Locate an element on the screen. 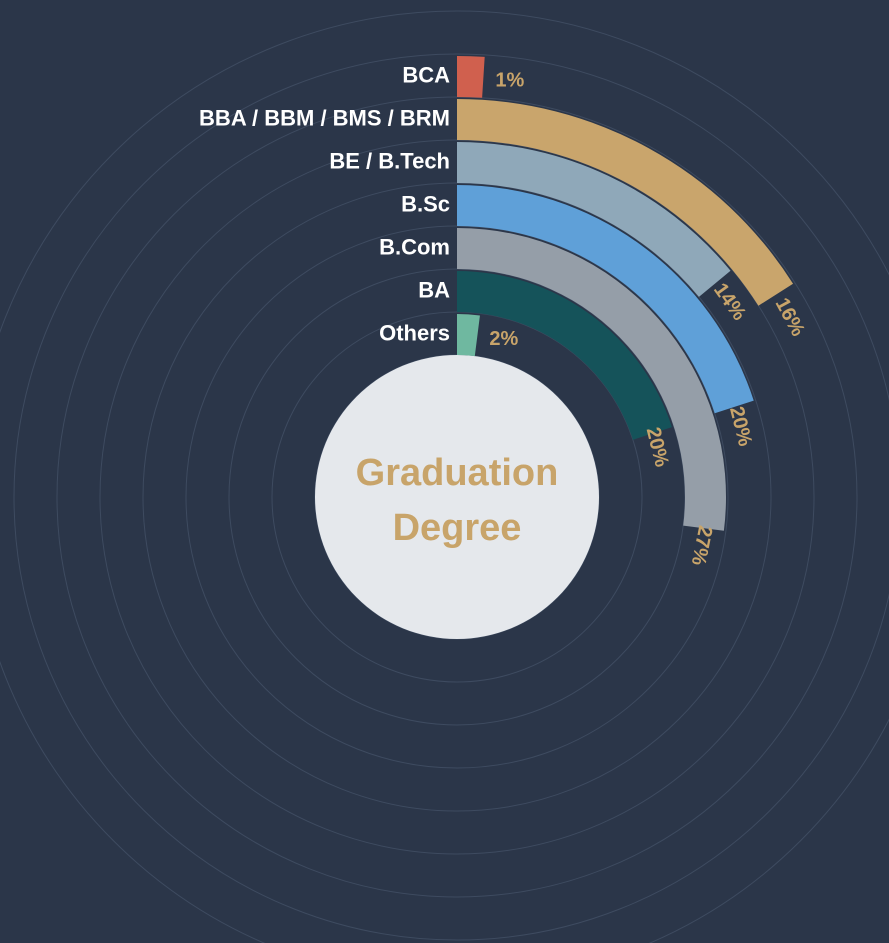 This screenshot has width=889, height=943. category-label: BCA is located at coordinates (426, 74).